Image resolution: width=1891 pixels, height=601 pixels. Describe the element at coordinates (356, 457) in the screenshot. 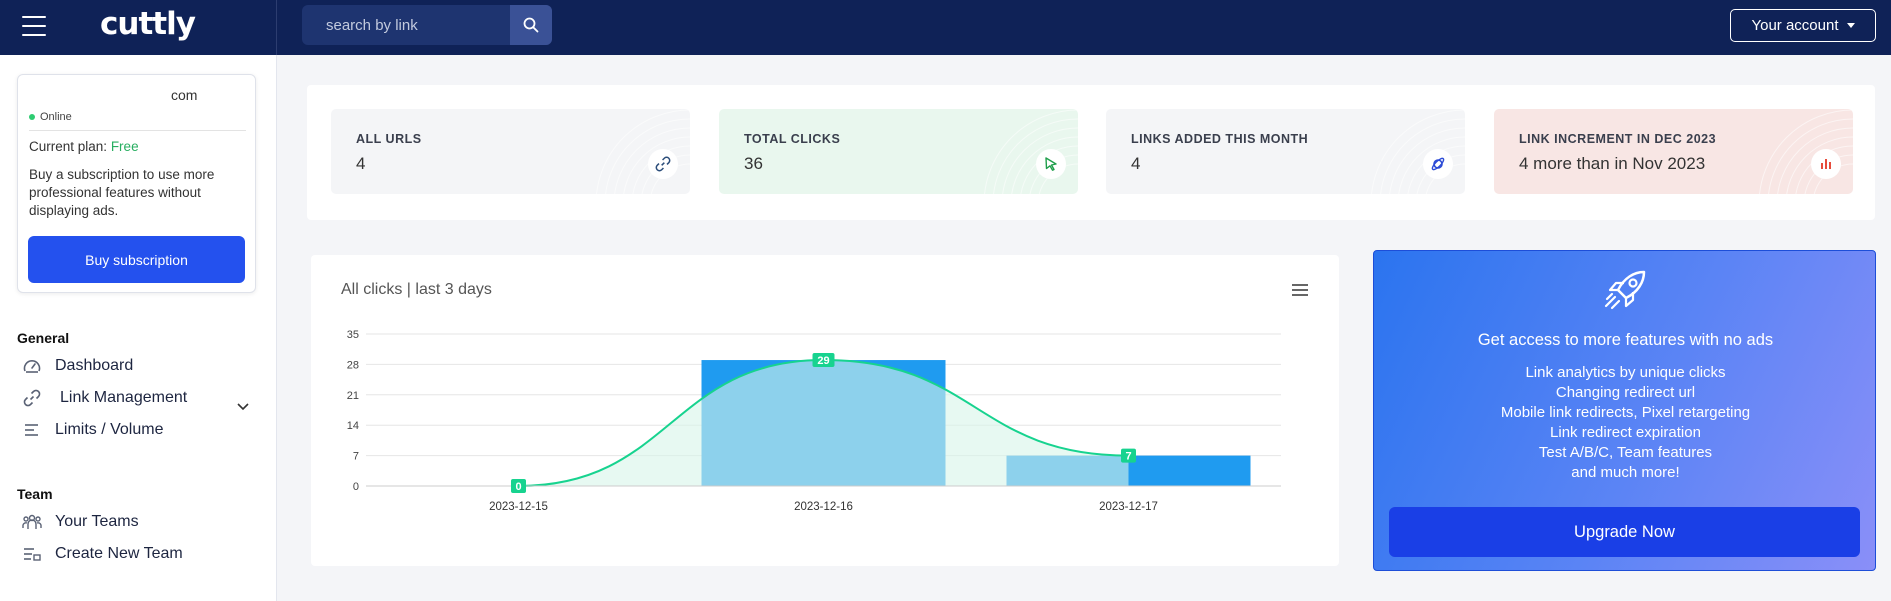

I see `y-tick-label: 7` at that location.